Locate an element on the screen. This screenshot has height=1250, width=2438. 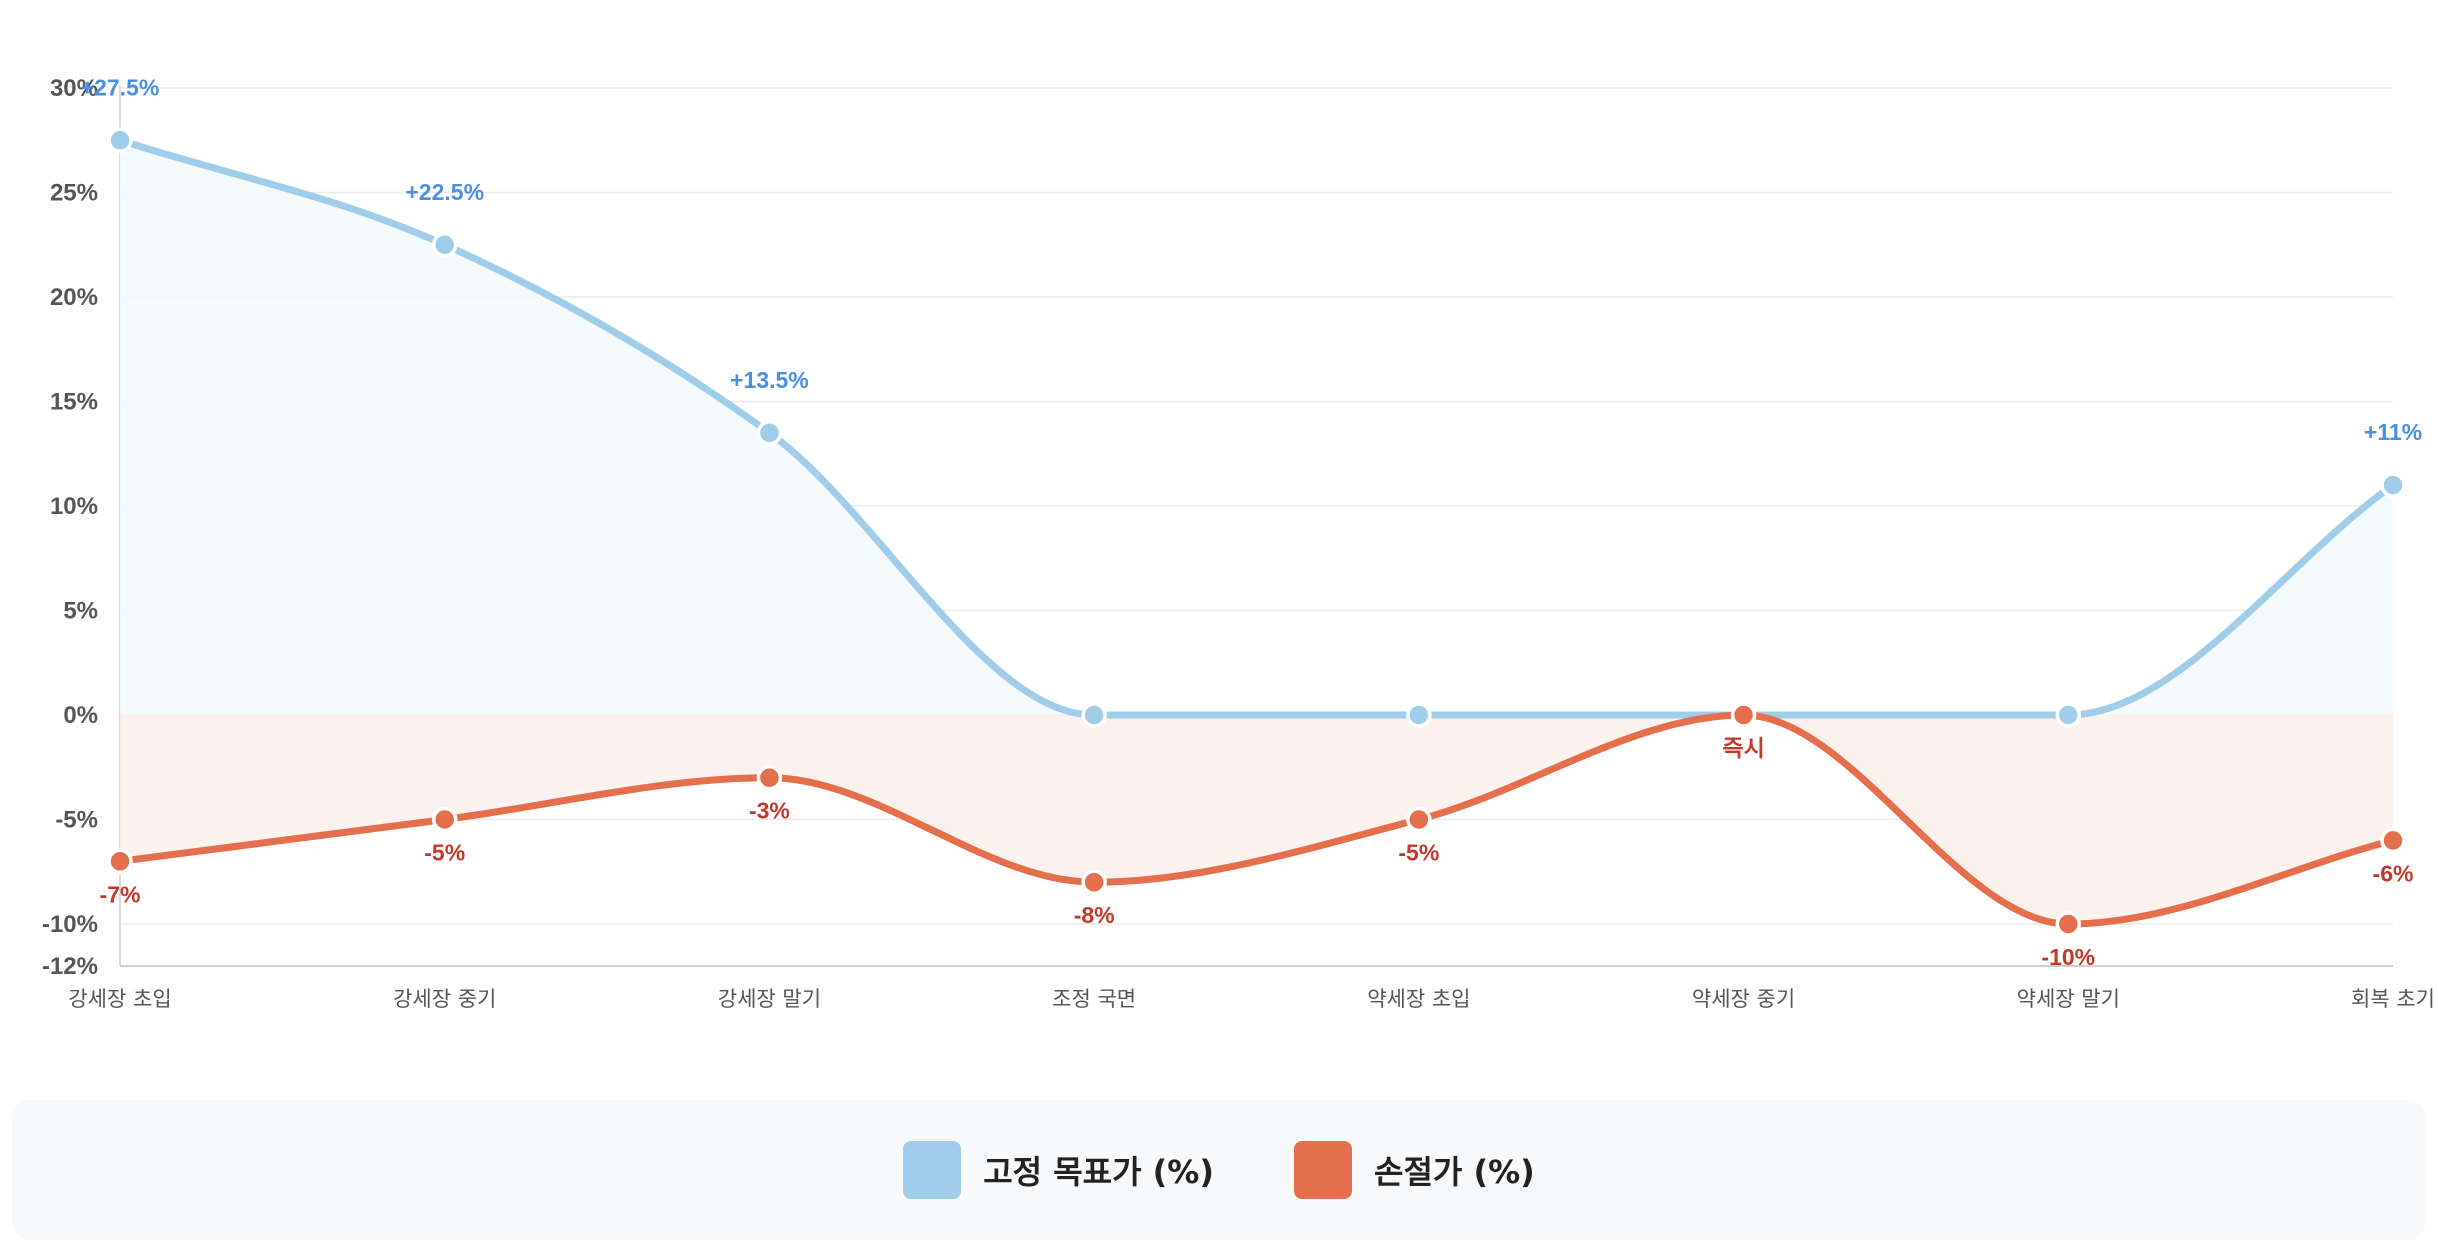
data-label-target: +13.5% is located at coordinates (769, 380).